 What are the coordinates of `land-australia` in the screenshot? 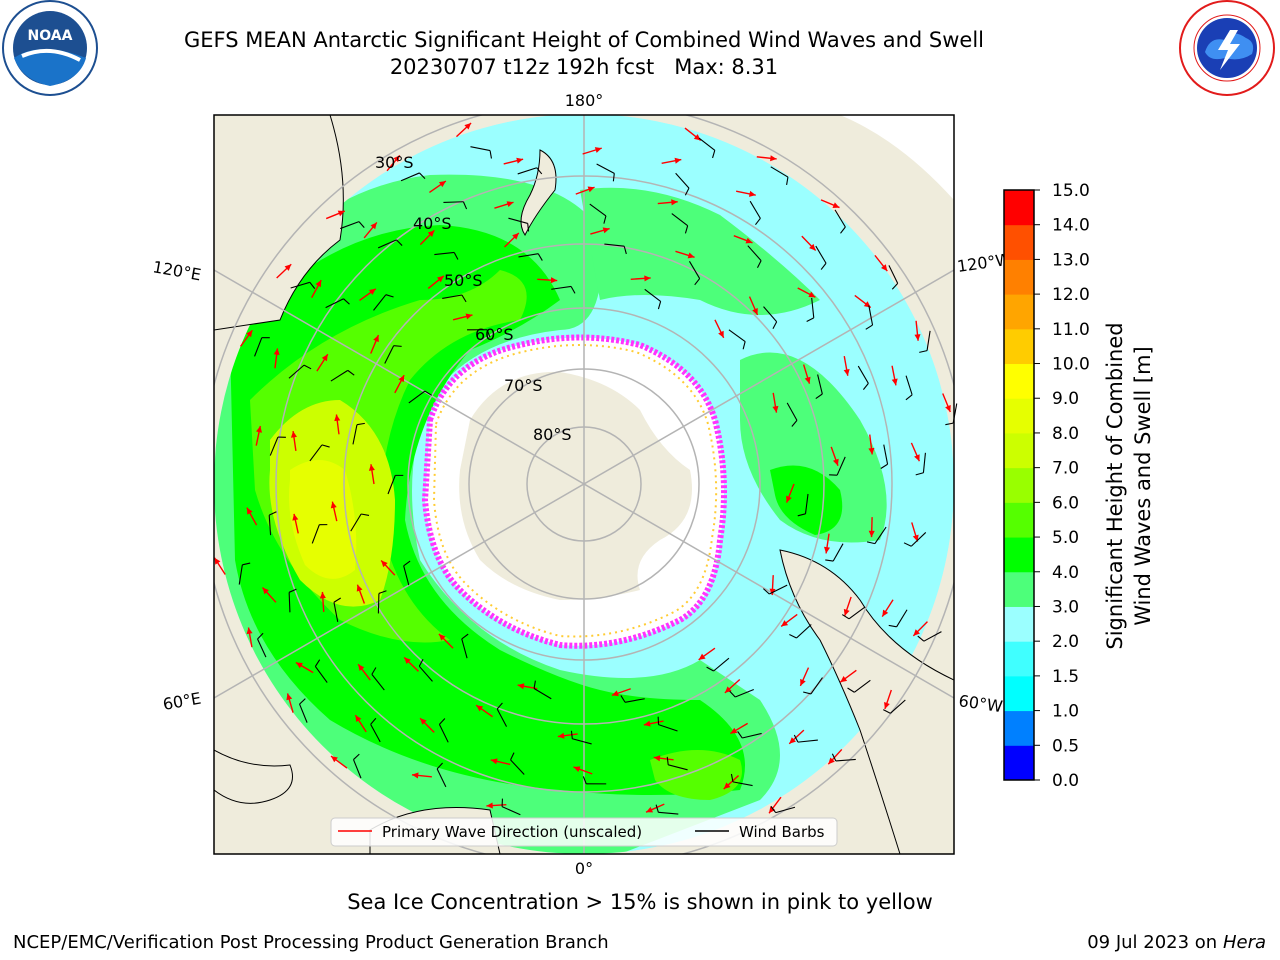 It's located at (279, 223).